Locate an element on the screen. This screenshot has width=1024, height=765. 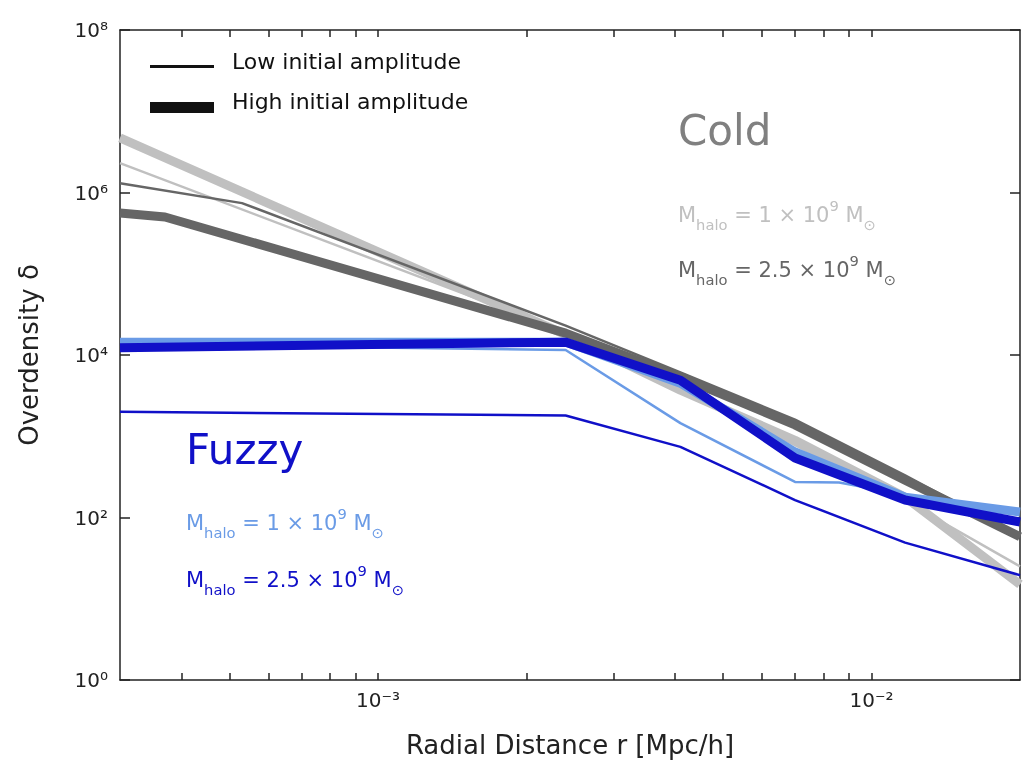
y-tick-label: 10⁶ is located at coordinates (91, 192).